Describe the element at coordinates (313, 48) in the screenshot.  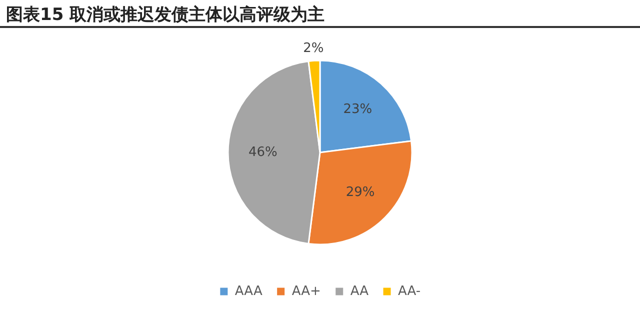
I see `data-label: 2%` at that location.